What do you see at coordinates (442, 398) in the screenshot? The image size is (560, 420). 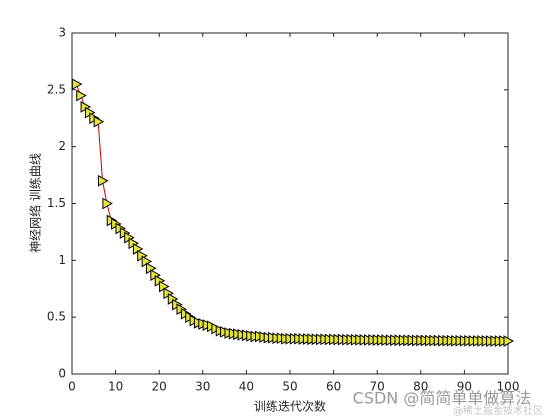 I see `watermark: CSDN @简简单单做算法` at bounding box center [442, 398].